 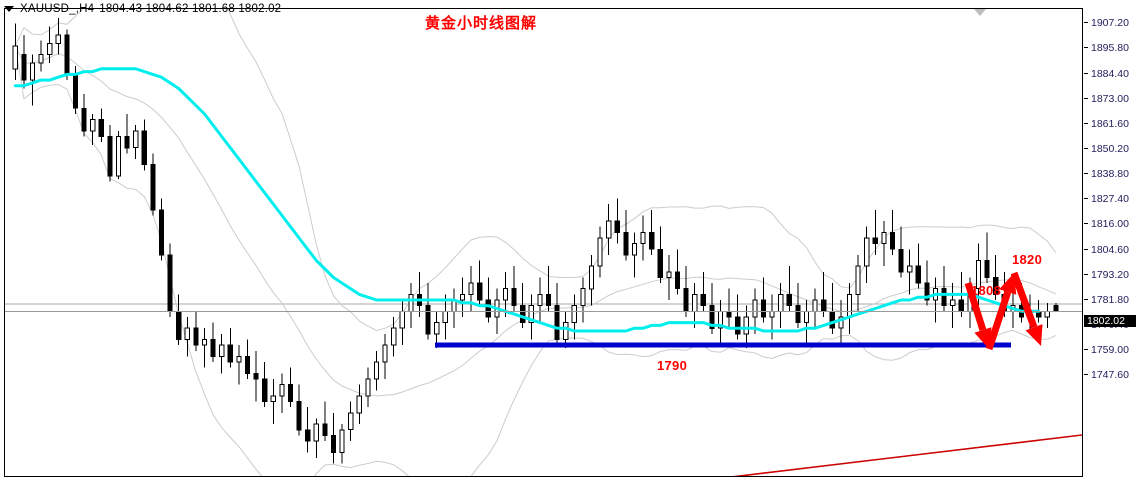 I want to click on price-tick-label: 1793.20, so click(x=1110, y=274).